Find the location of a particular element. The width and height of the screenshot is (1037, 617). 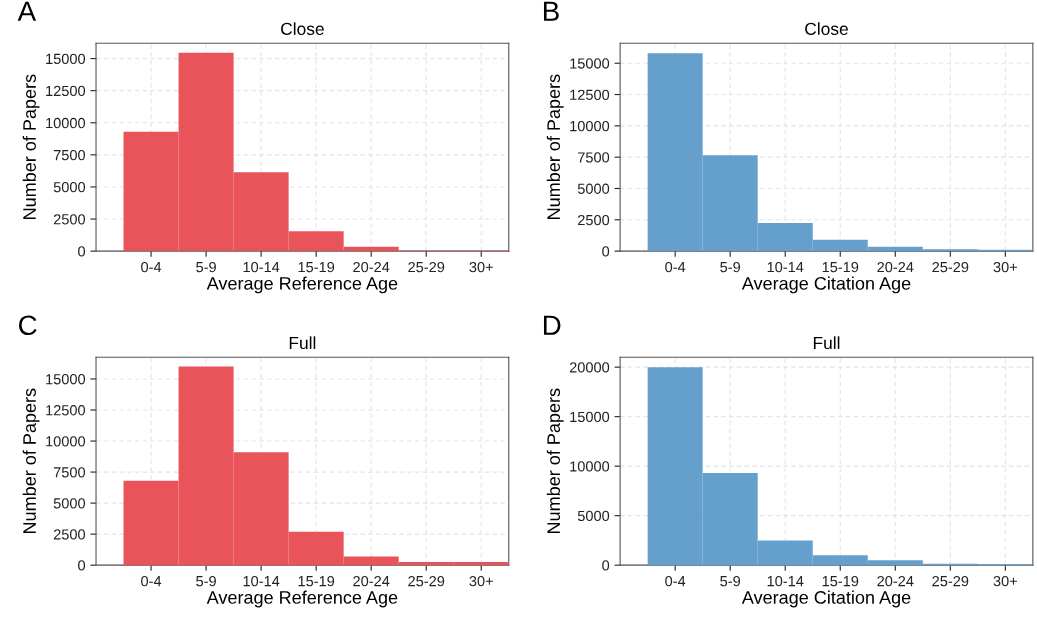

text: D is located at coordinates (552, 325).